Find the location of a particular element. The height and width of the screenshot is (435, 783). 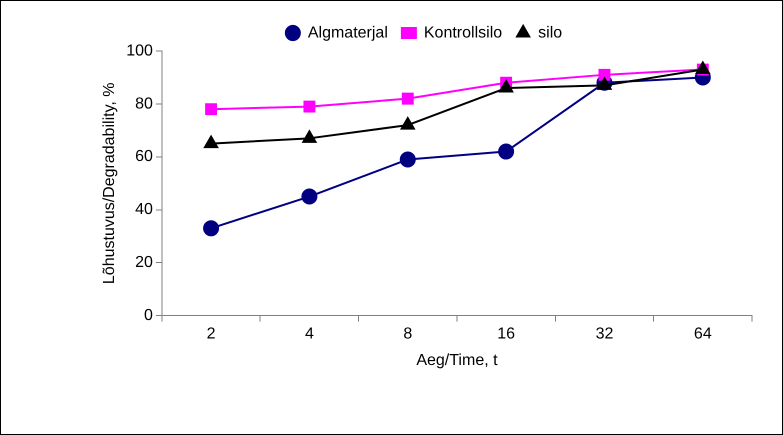

x-tick-label: 8 is located at coordinates (407, 334).